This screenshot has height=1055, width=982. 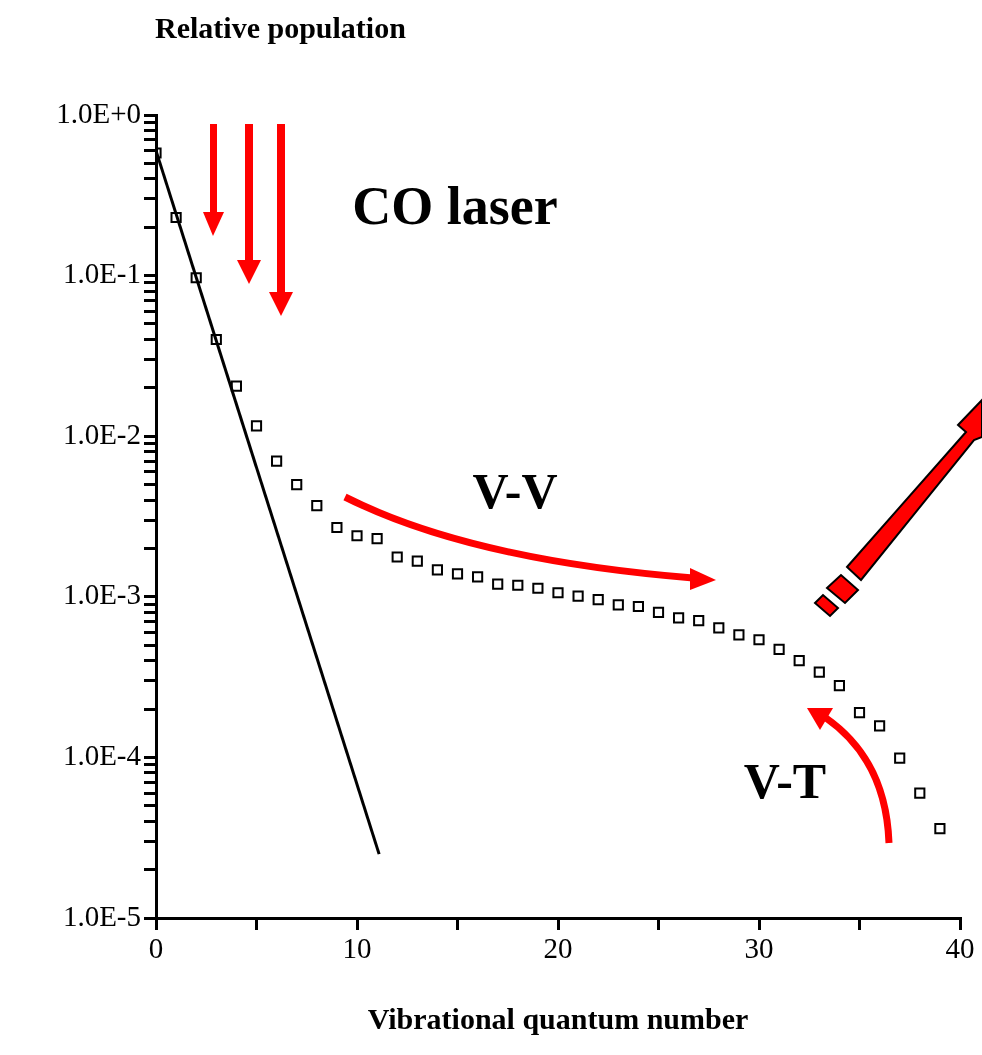 I want to click on annotation: CO laser, so click(x=455, y=205).